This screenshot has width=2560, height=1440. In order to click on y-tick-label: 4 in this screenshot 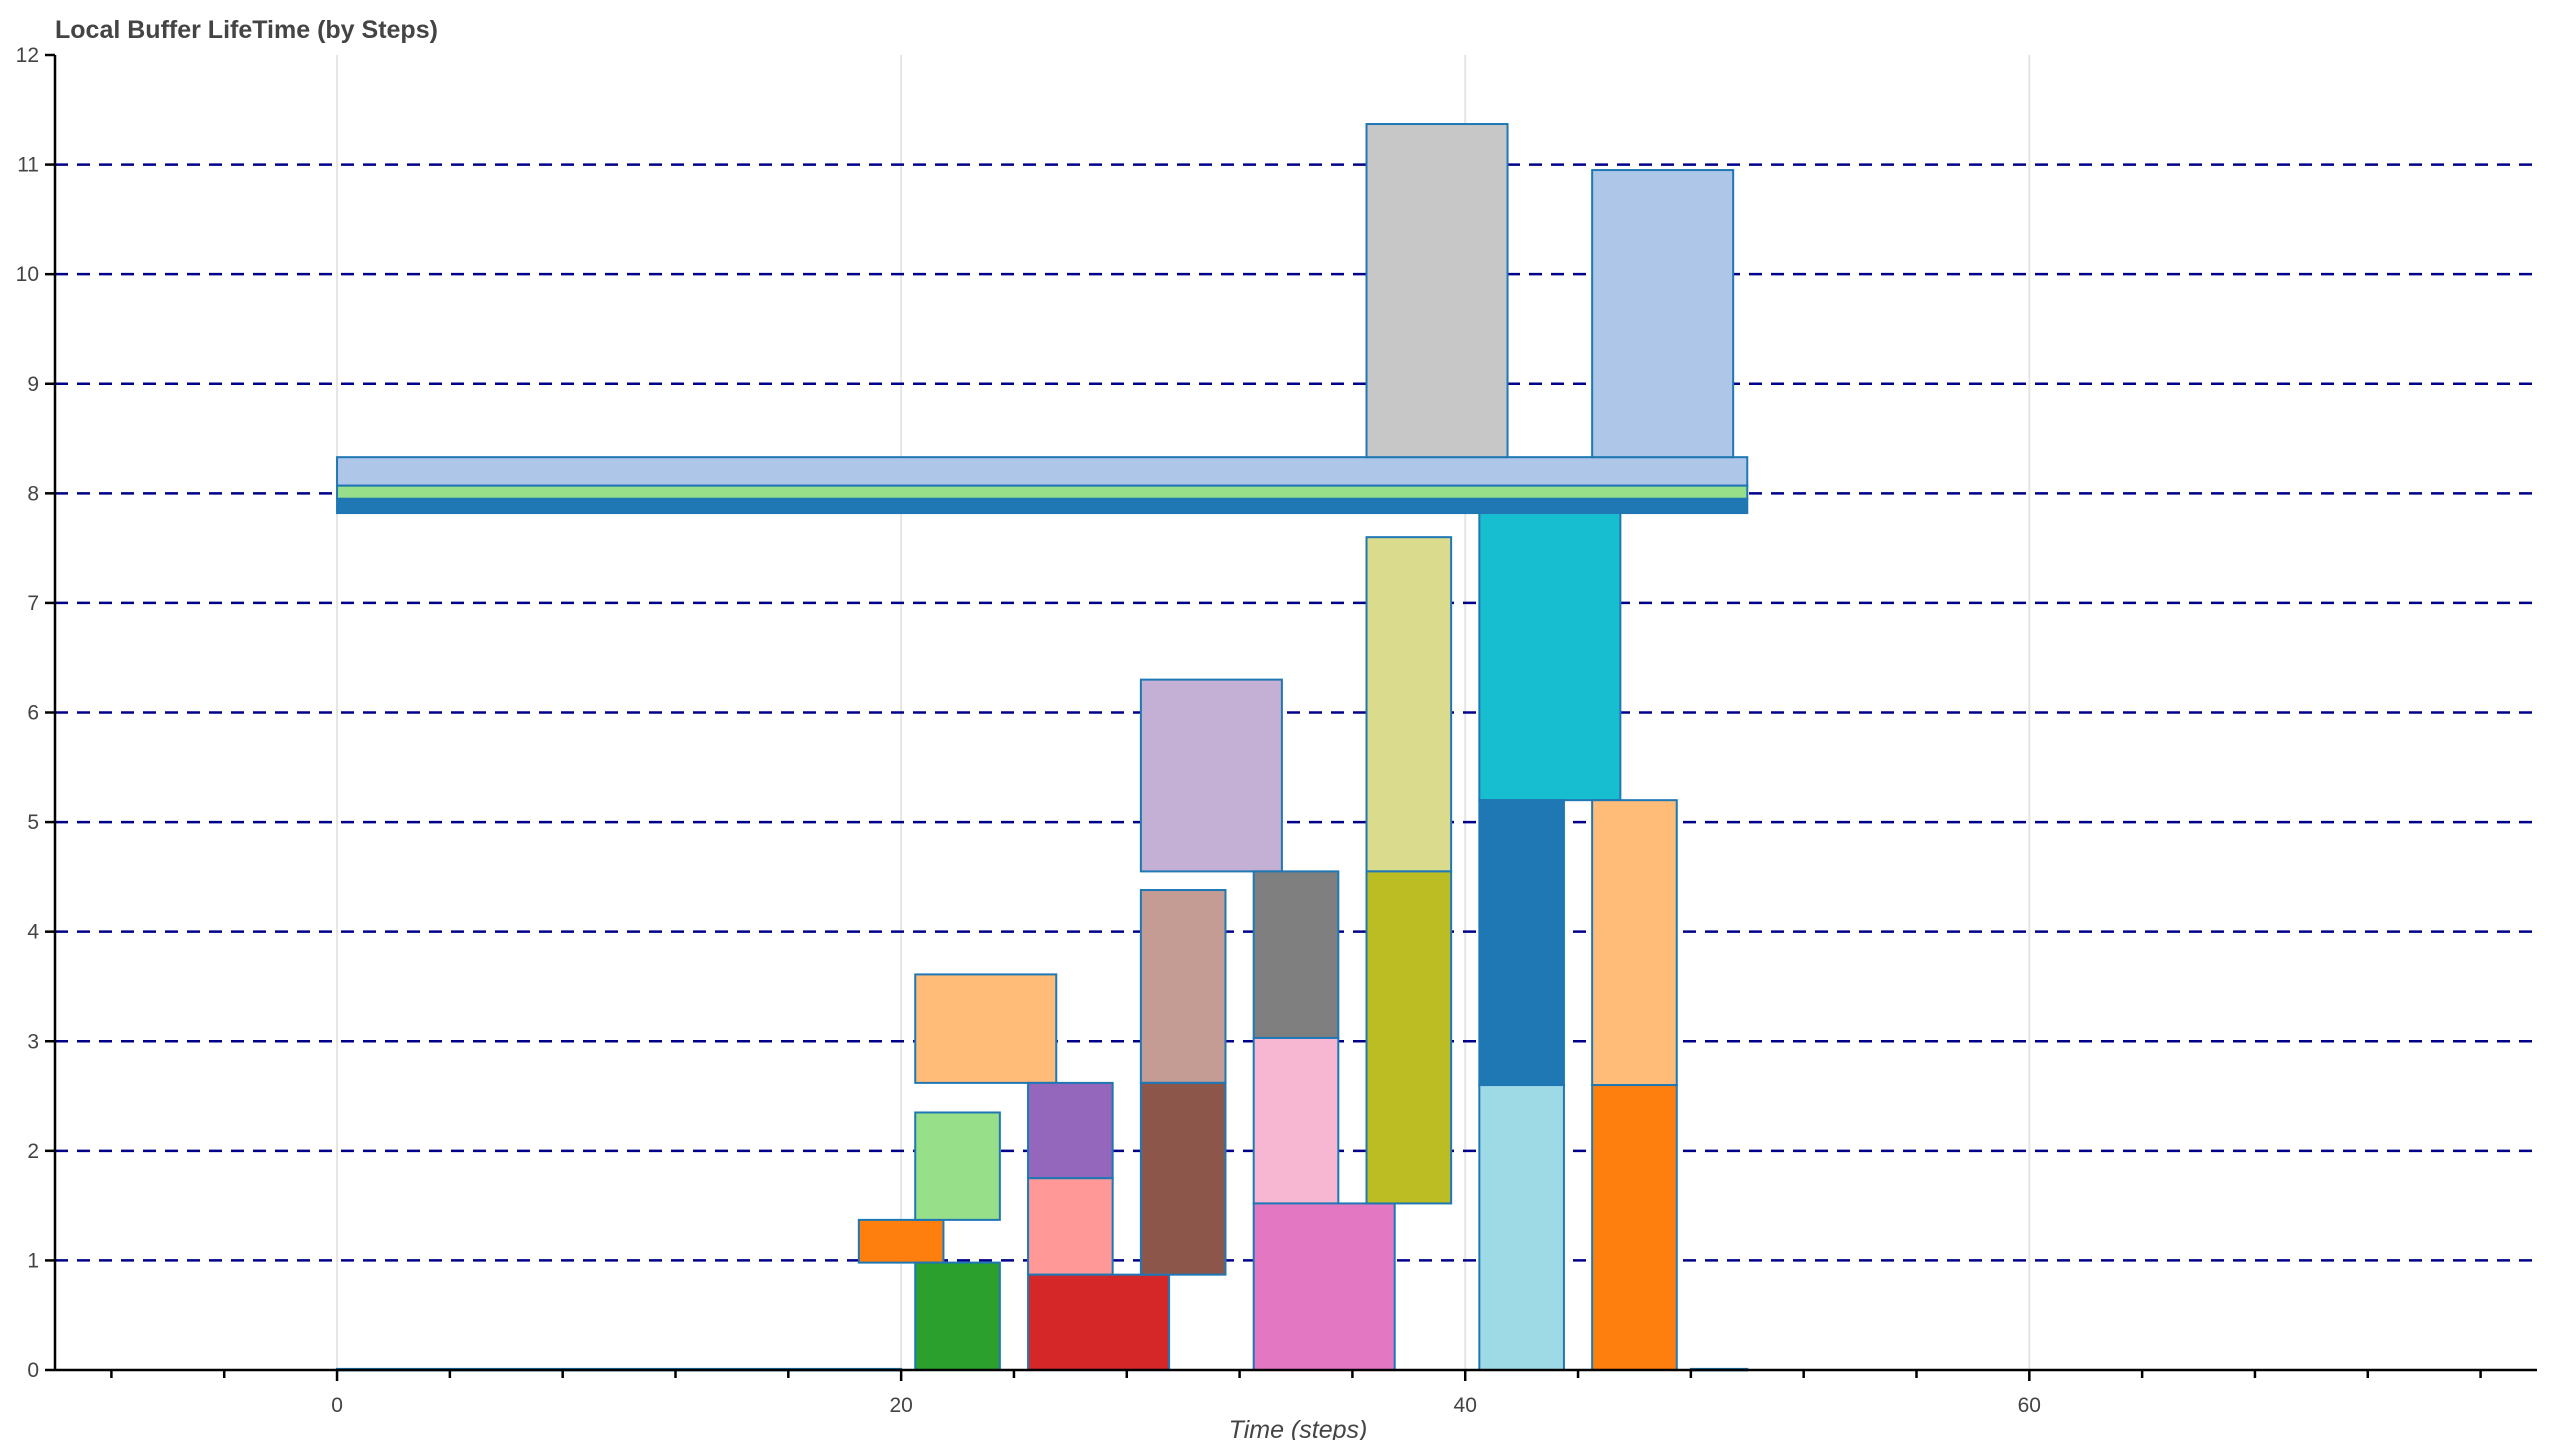, I will do `click(33, 932)`.